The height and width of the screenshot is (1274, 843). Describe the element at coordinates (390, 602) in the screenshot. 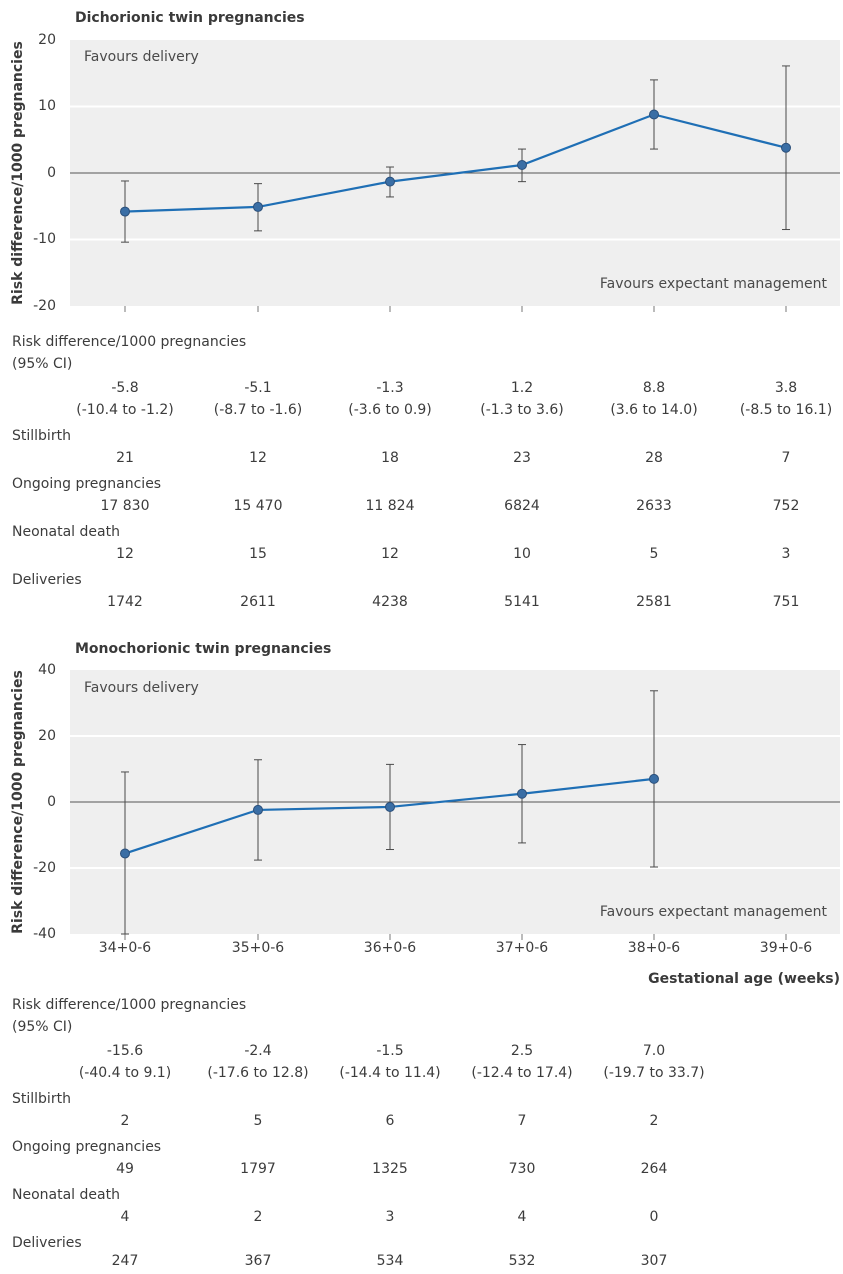

I see `table-cell: 4238` at that location.